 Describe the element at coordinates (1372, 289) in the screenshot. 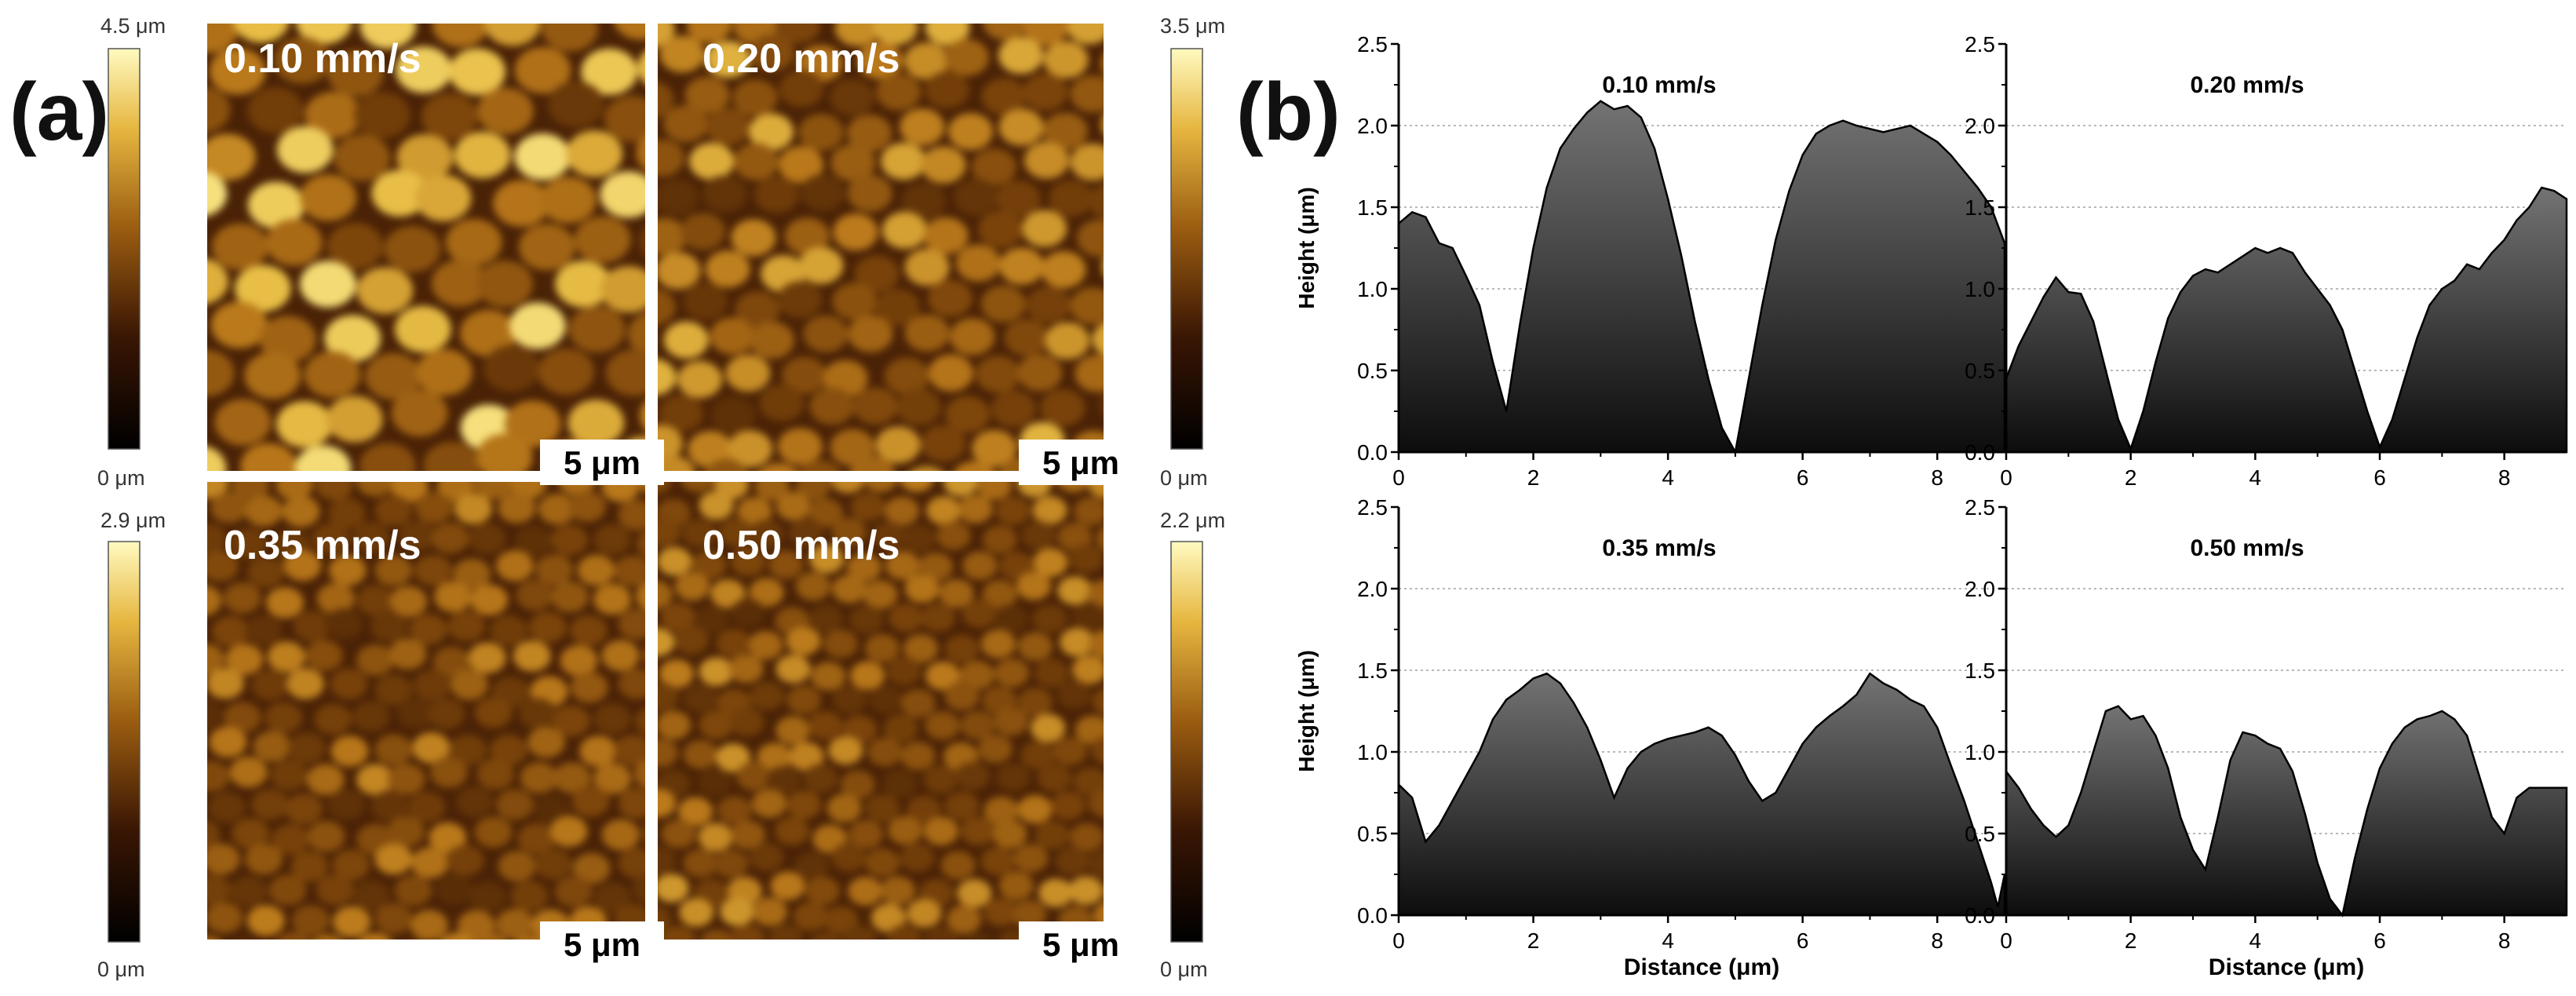

I see `y-tick-label: 1.0` at that location.